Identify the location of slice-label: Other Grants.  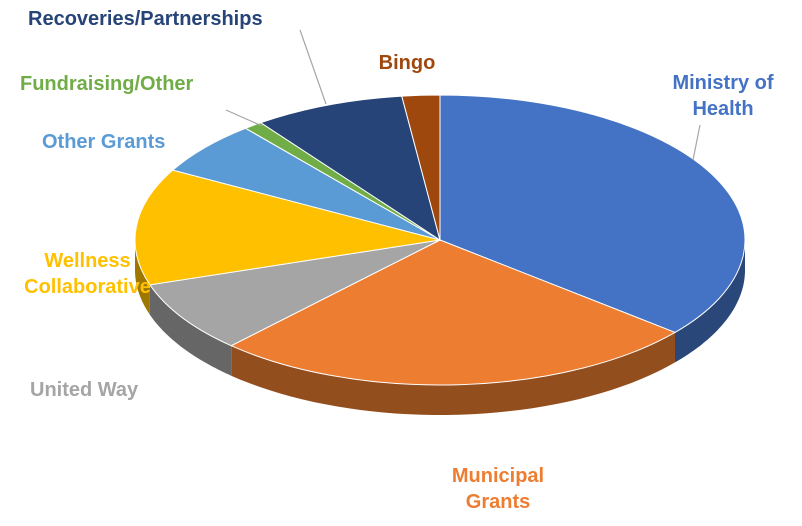
(104, 142).